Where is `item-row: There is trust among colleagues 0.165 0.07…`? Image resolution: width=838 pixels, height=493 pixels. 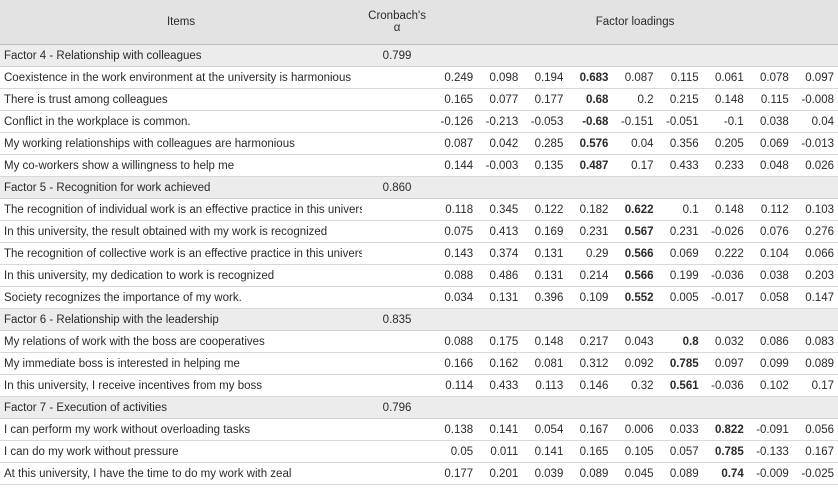 item-row: There is trust among colleagues 0.165 0.07… is located at coordinates (419, 99).